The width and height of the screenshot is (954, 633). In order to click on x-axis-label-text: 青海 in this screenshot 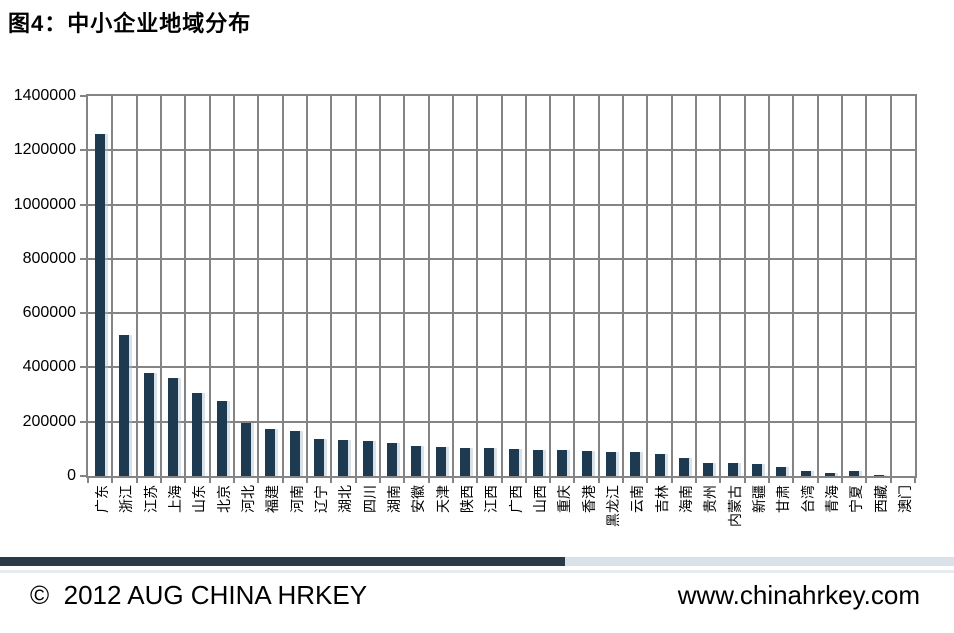, I will do `click(831, 499)`.